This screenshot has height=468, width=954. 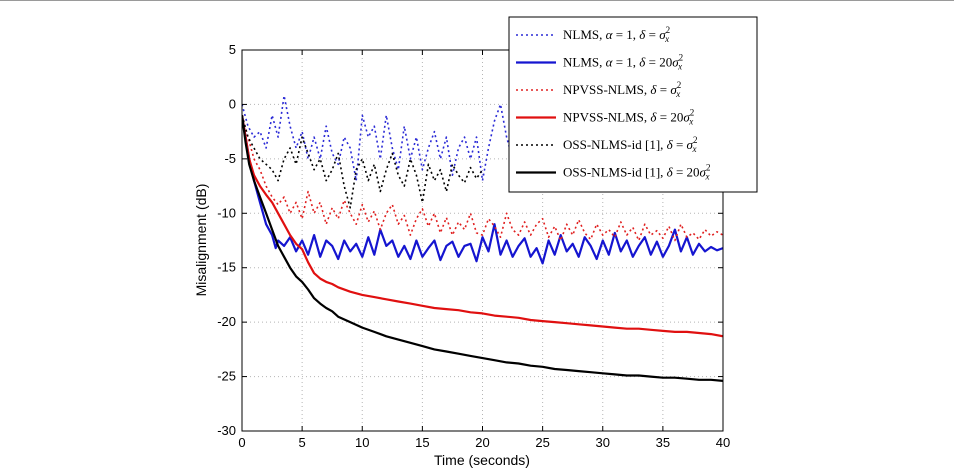 What do you see at coordinates (723, 442) in the screenshot?
I see `x-tick-label: 40` at bounding box center [723, 442].